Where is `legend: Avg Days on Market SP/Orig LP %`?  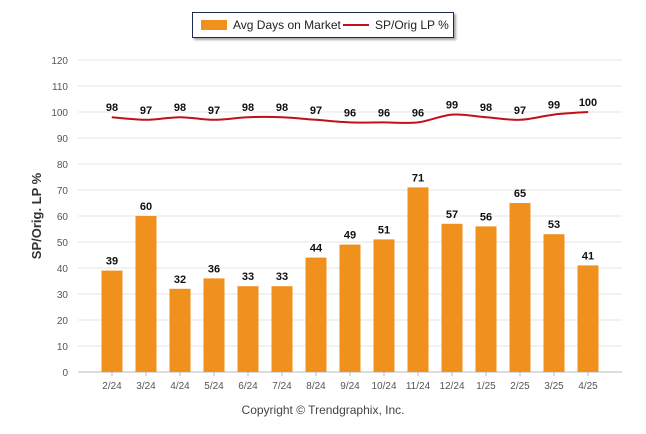 legend: Avg Days on Market SP/Orig LP % is located at coordinates (323, 25).